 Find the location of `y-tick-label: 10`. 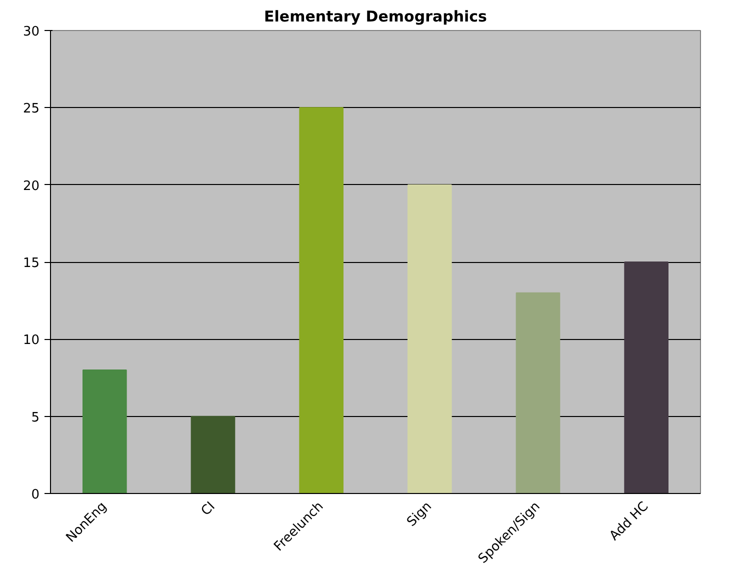

y-tick-label: 10 is located at coordinates (31, 340).